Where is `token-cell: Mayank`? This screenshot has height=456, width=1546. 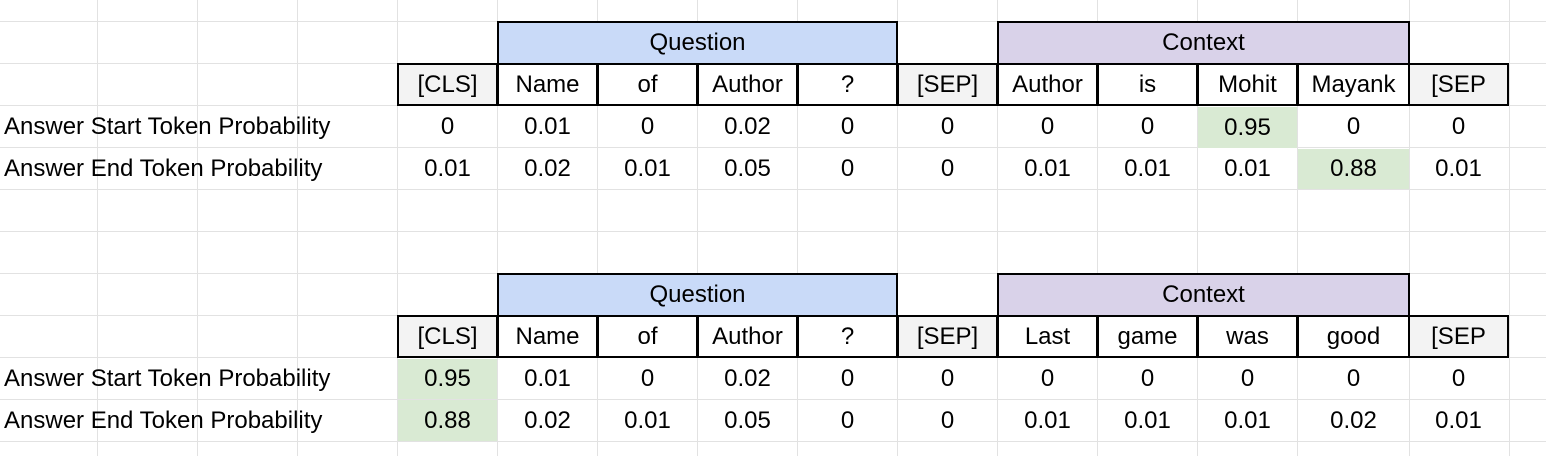
token-cell: Mayank is located at coordinates (1353, 84).